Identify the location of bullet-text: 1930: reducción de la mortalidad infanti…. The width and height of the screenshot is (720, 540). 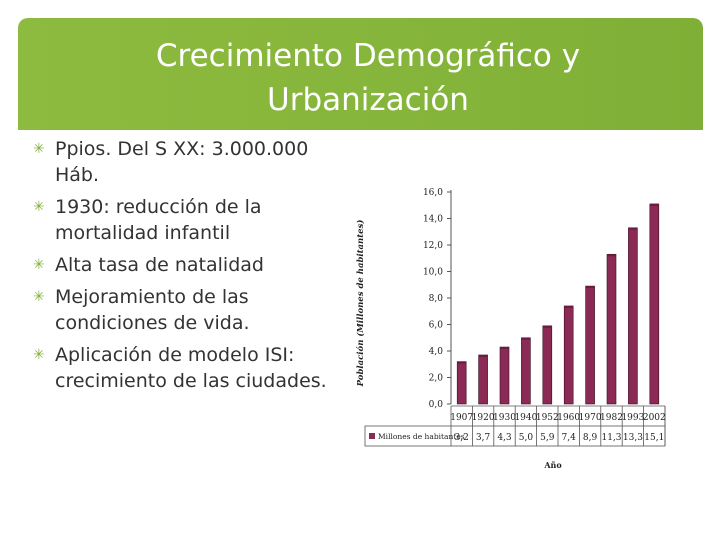
(158, 220).